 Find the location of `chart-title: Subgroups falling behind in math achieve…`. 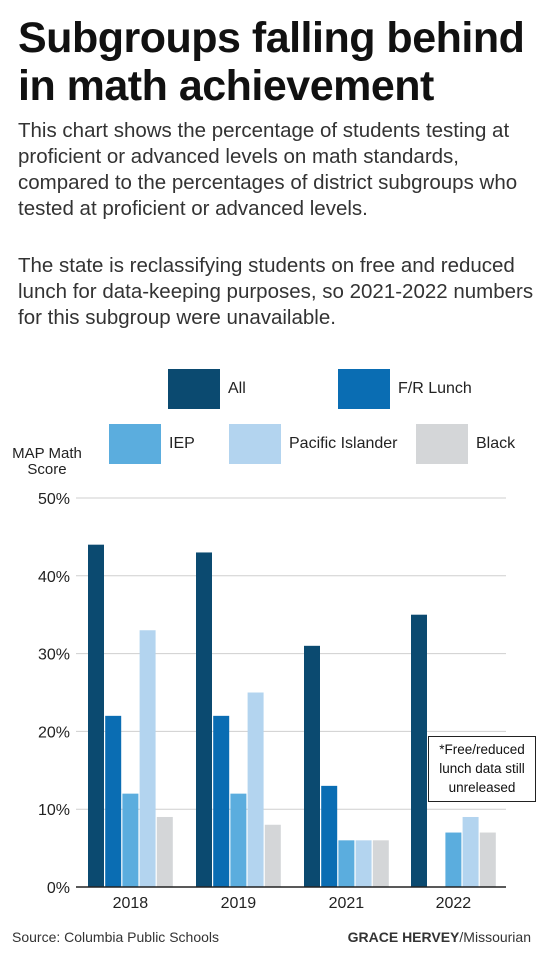

chart-title: Subgroups falling behind in math achieve… is located at coordinates (271, 62).